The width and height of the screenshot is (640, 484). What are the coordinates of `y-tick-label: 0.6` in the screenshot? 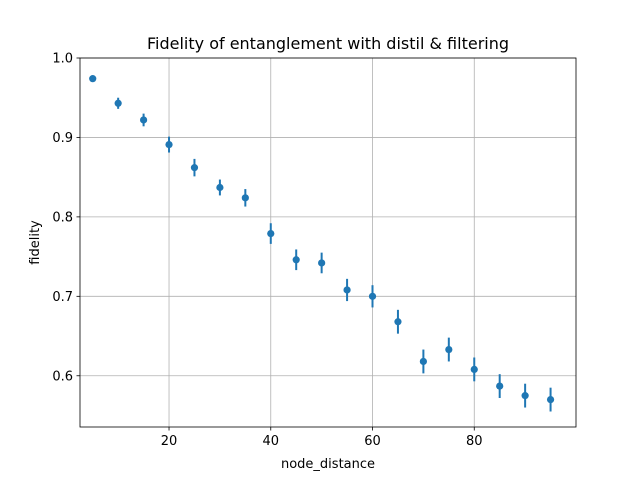 It's located at (62, 376).